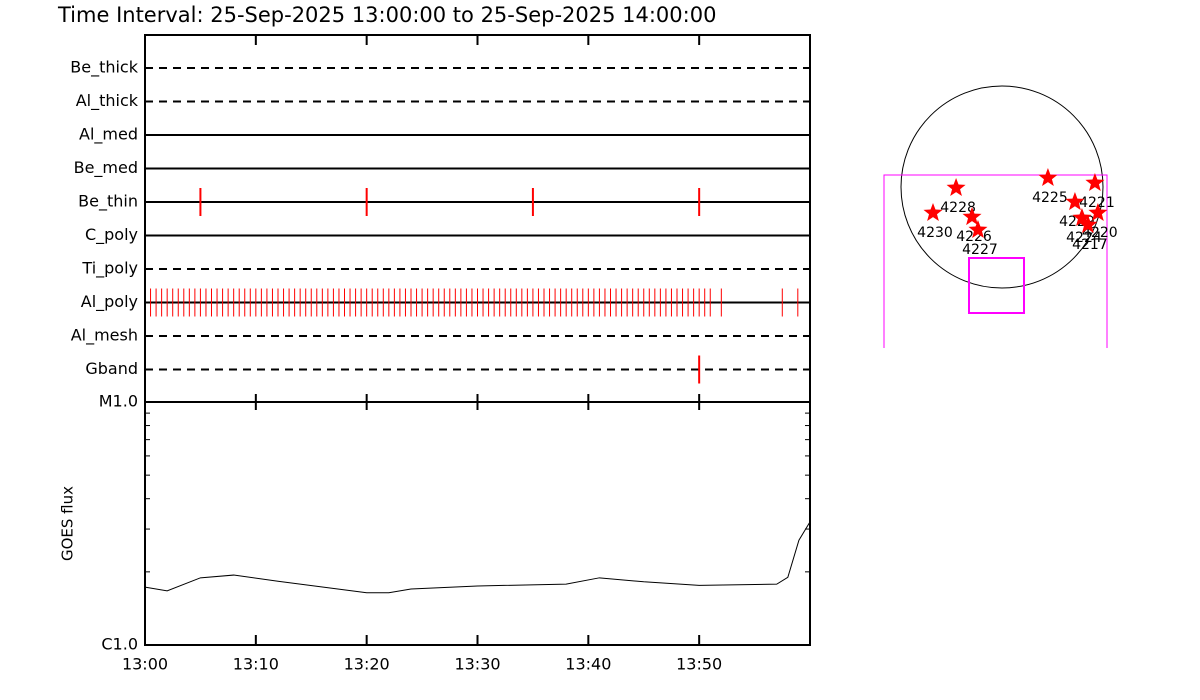 This screenshot has height=700, width=1200. I want to click on row-label: Ti_poly, so click(109, 269).